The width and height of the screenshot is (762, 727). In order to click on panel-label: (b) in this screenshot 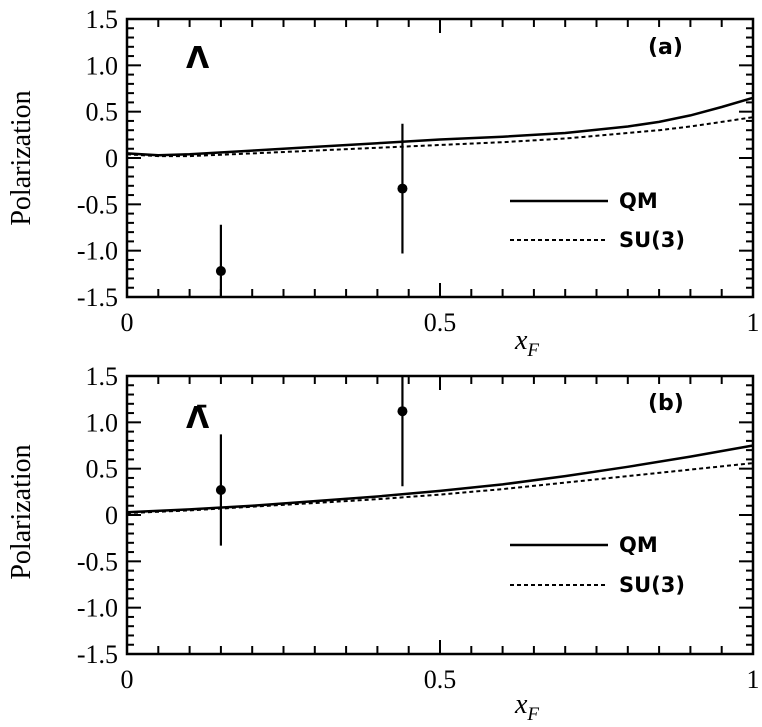, I will do `click(666, 403)`.